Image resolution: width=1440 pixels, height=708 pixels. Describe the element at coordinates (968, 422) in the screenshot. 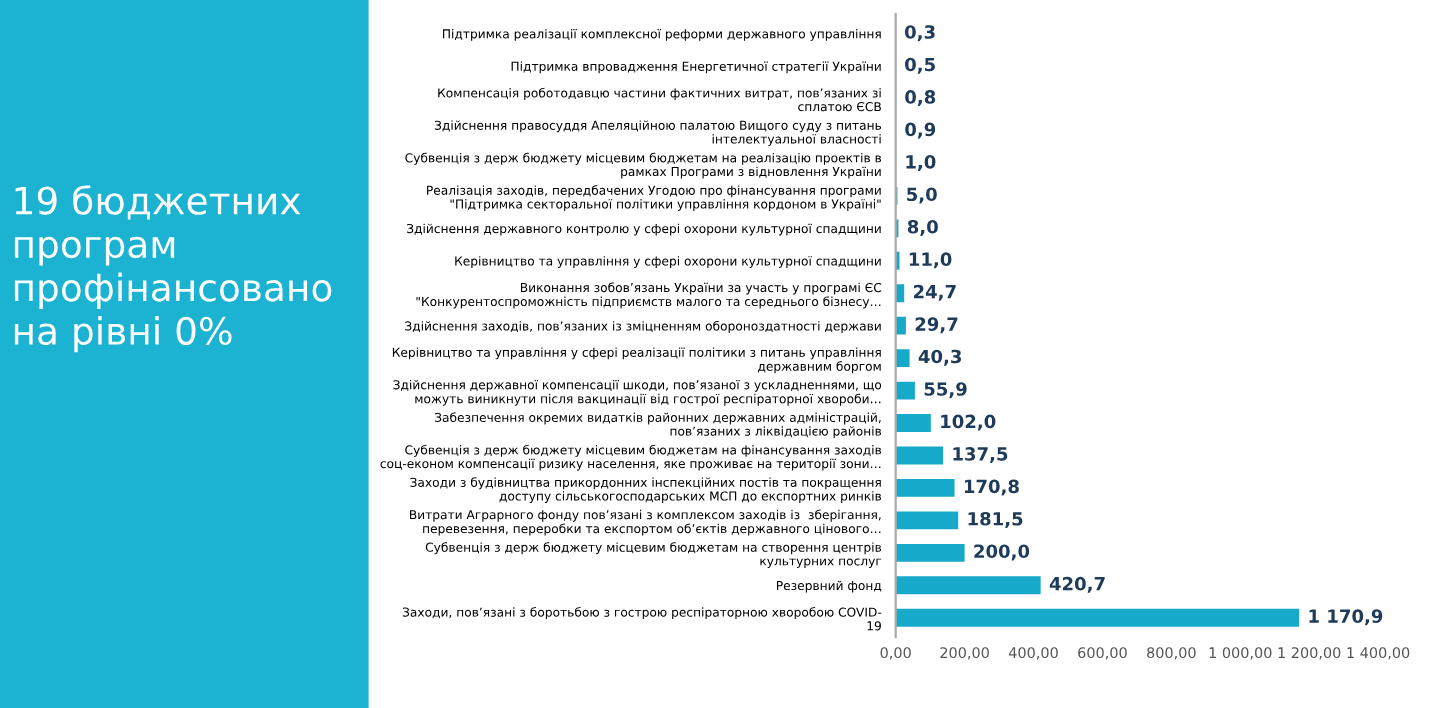

I see `data-label: 102,0` at that location.